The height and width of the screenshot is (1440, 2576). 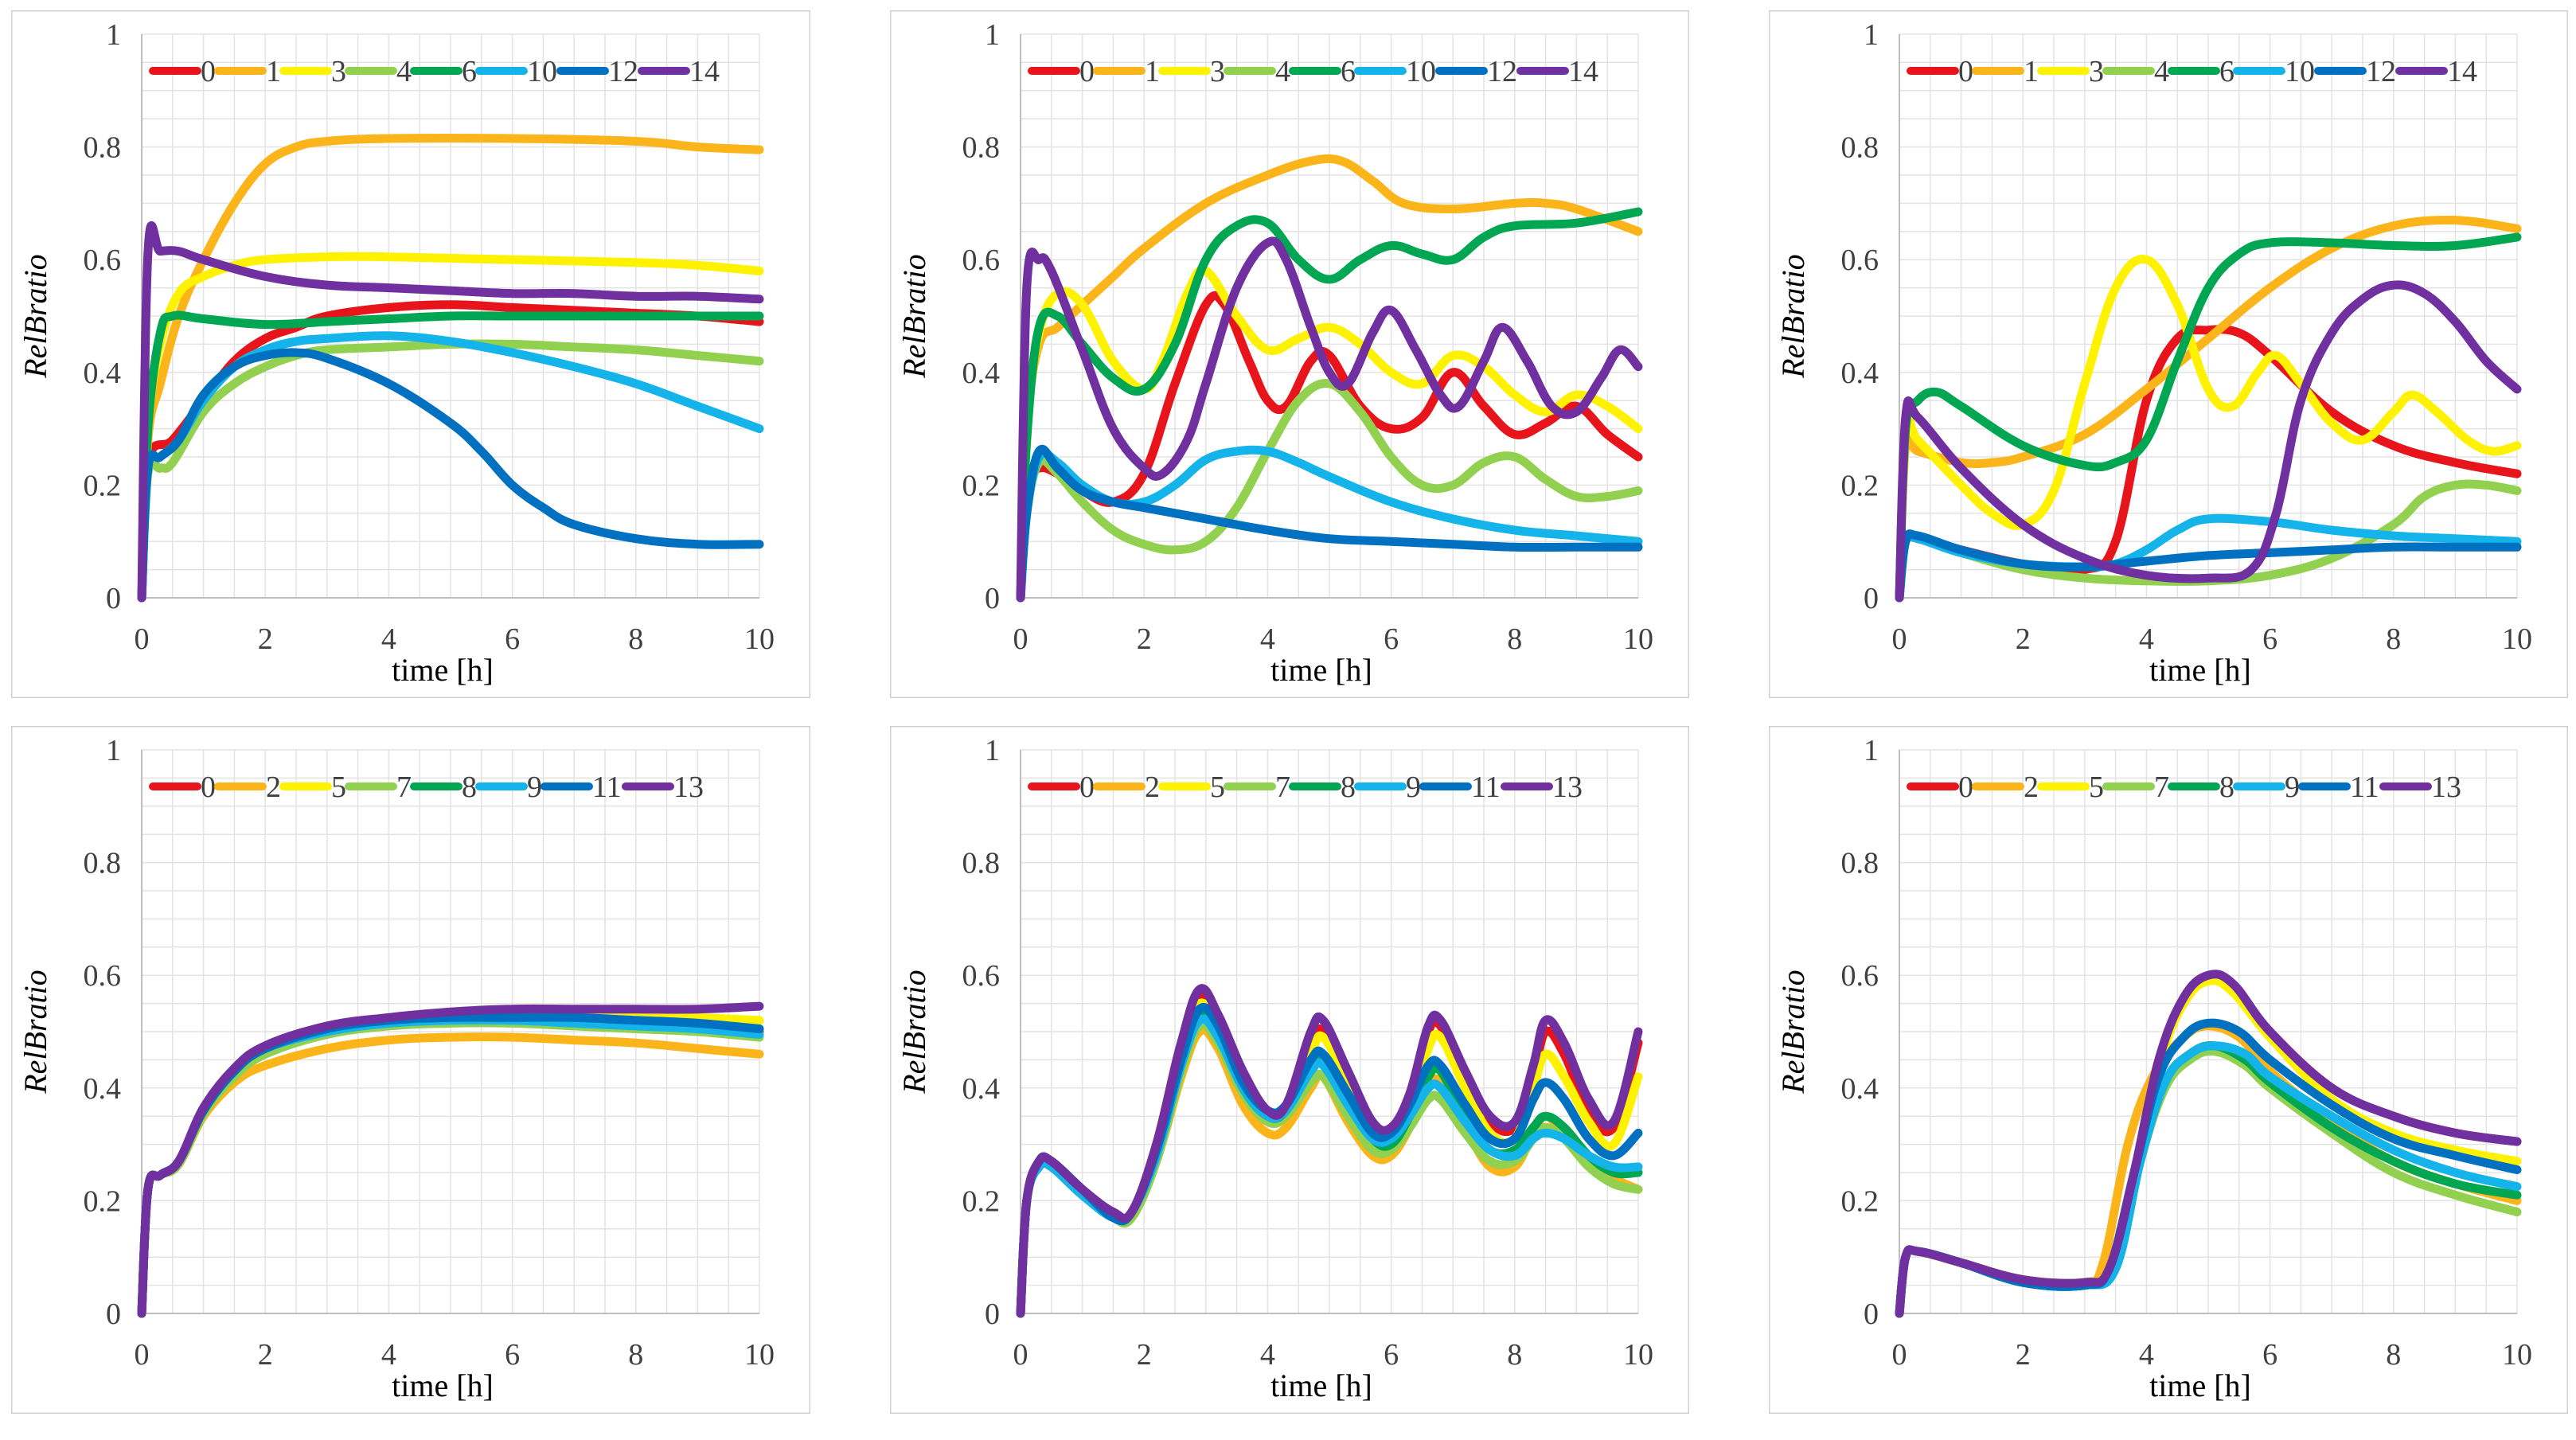 I want to click on legend-label: 6, so click(x=1348, y=72).